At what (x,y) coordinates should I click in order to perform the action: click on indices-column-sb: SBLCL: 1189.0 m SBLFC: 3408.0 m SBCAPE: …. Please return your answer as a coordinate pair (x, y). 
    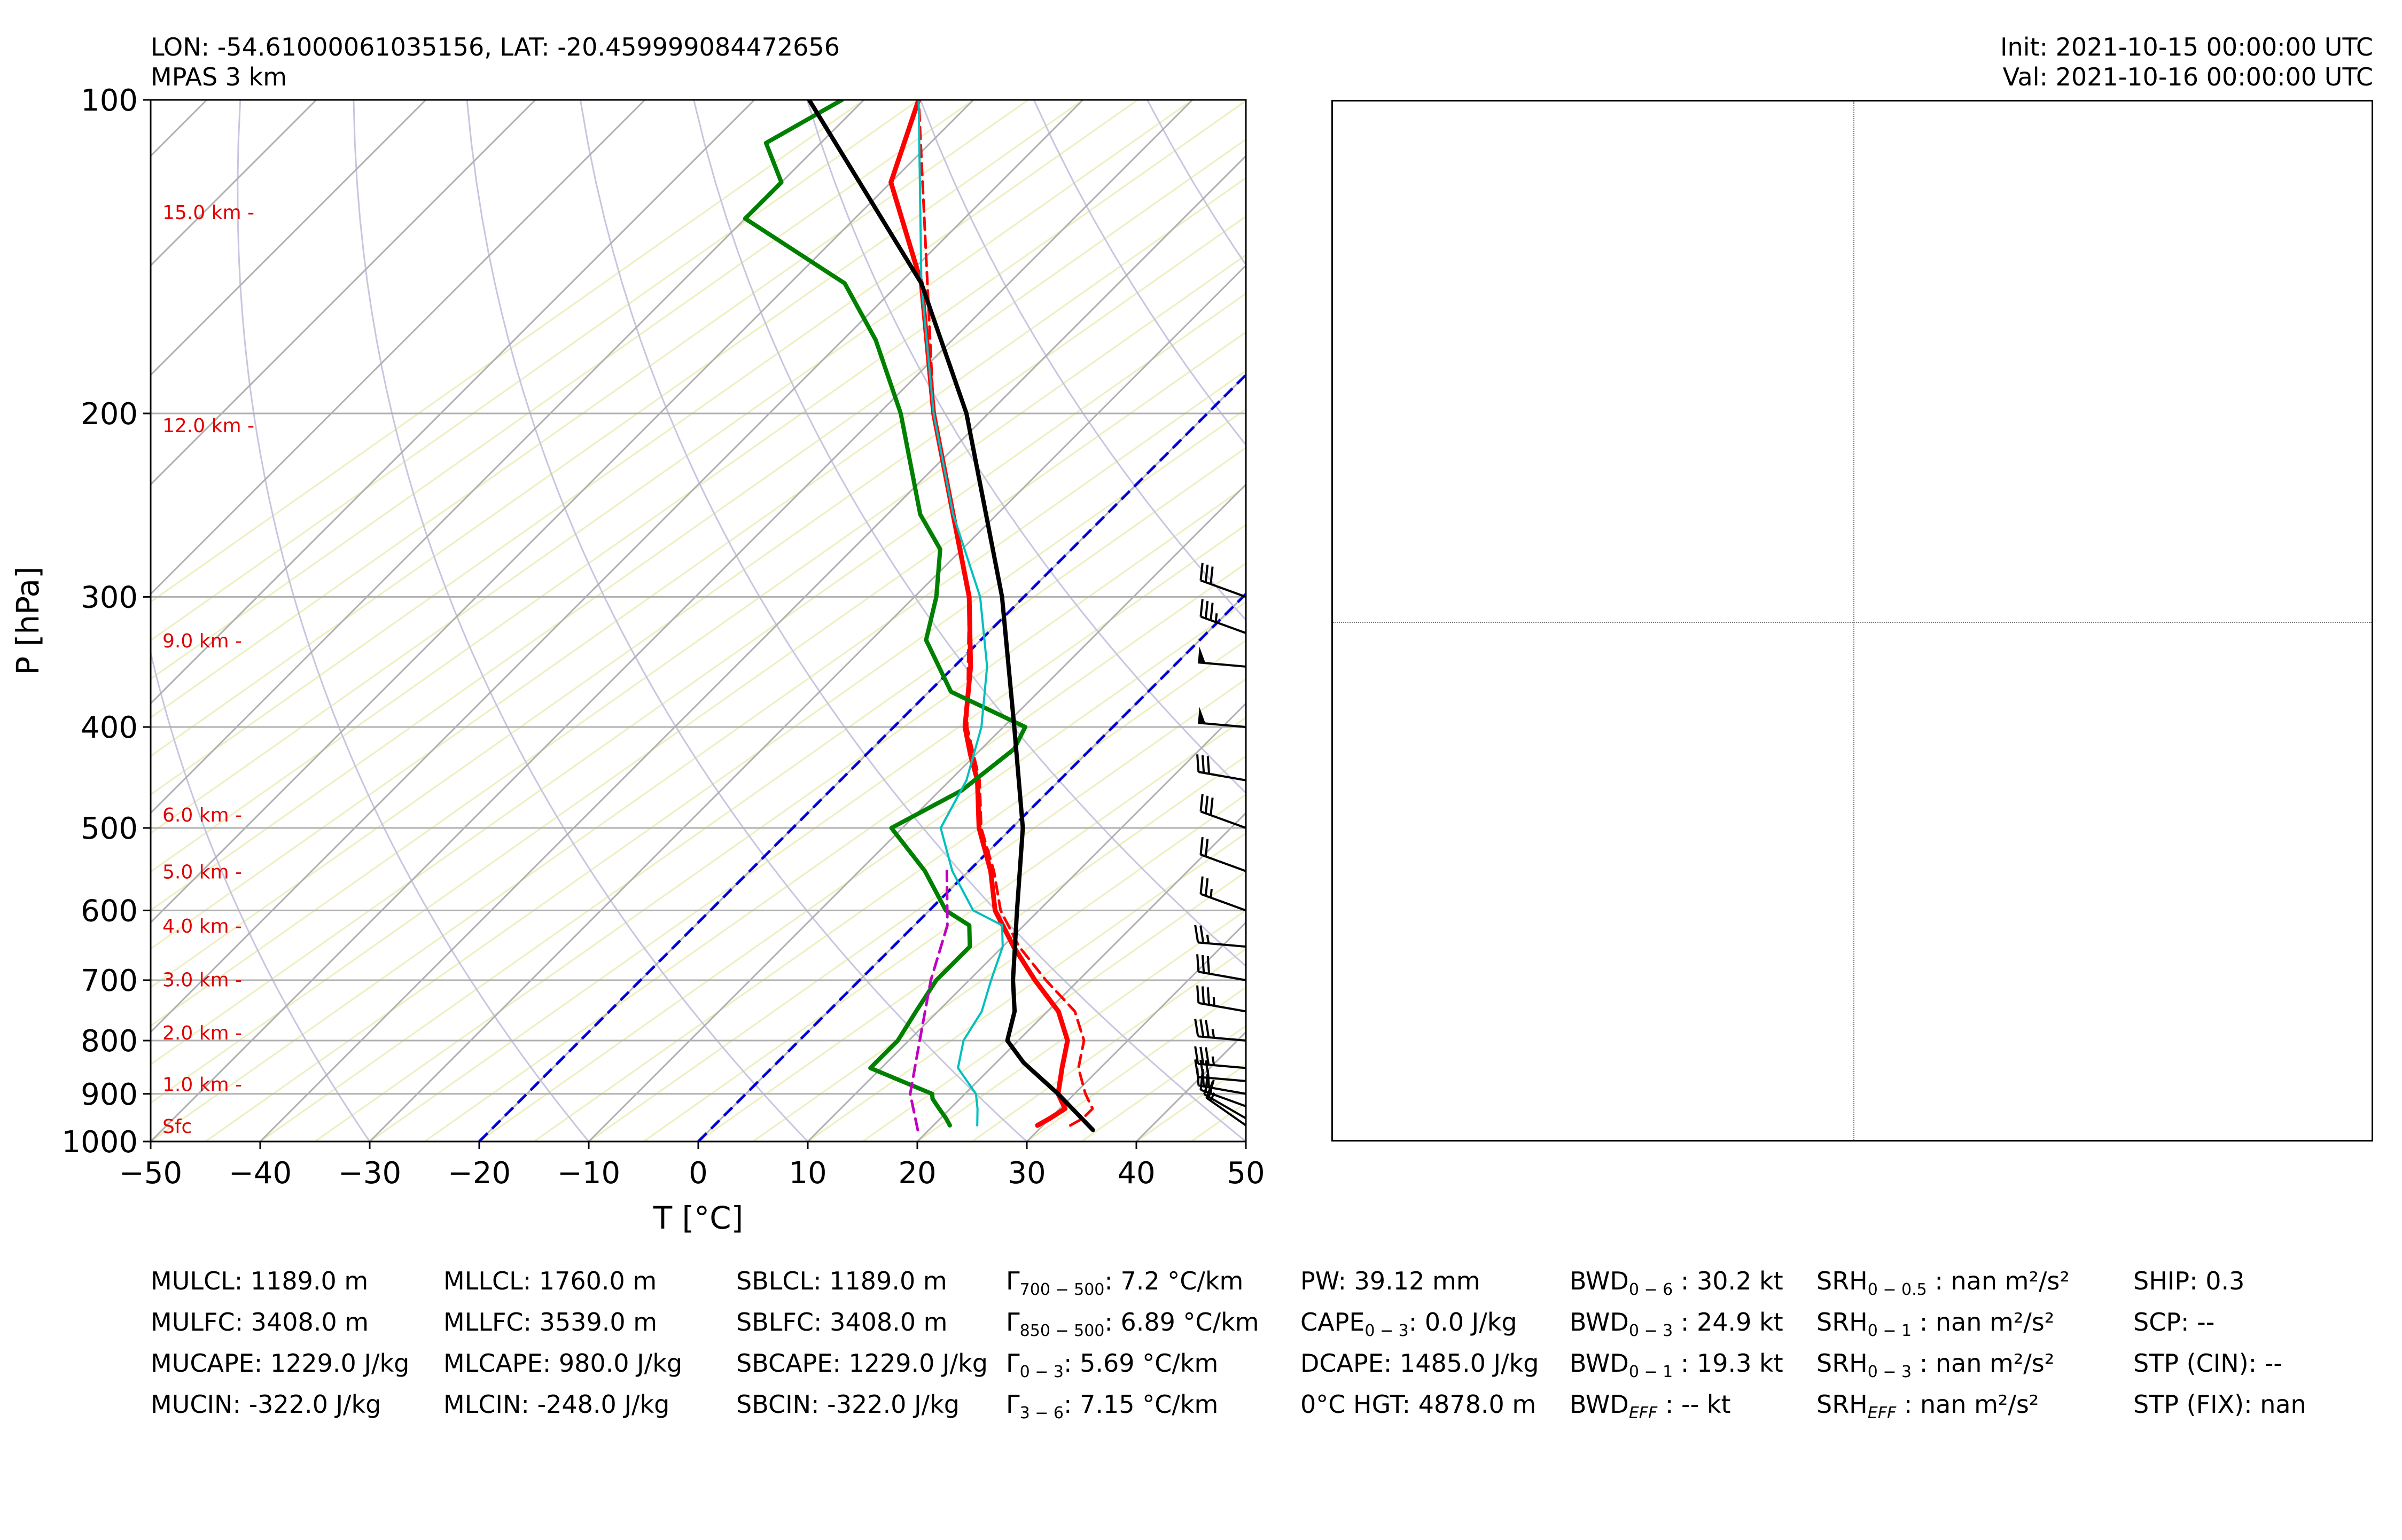
    Looking at the image, I should click on (862, 1347).